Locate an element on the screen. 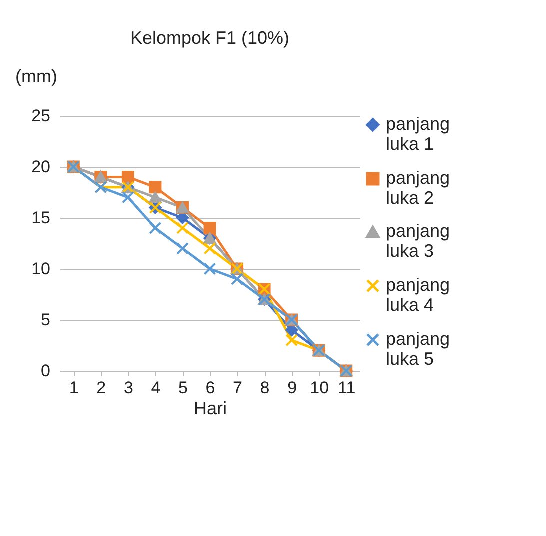 The image size is (546, 536). legend-label: panjang luka 5 is located at coordinates (418, 349).